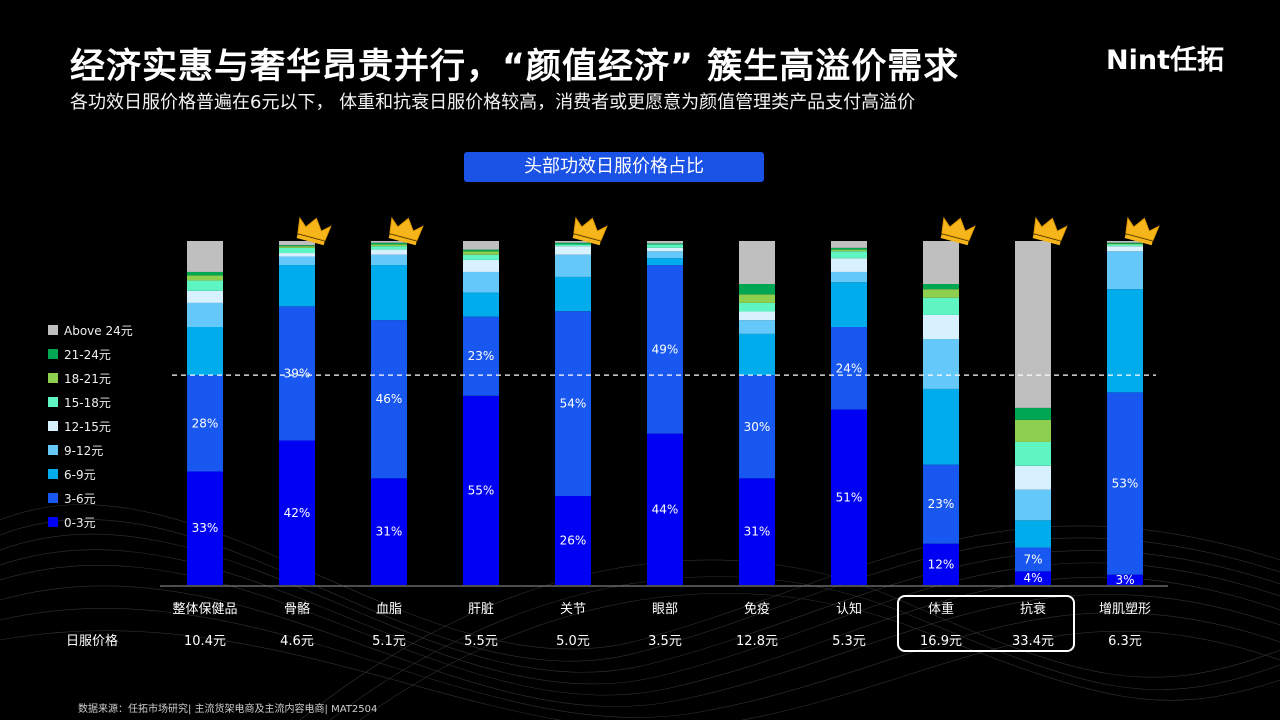 Image resolution: width=1280 pixels, height=720 pixels. I want to click on category-label: 免疫, so click(757, 609).